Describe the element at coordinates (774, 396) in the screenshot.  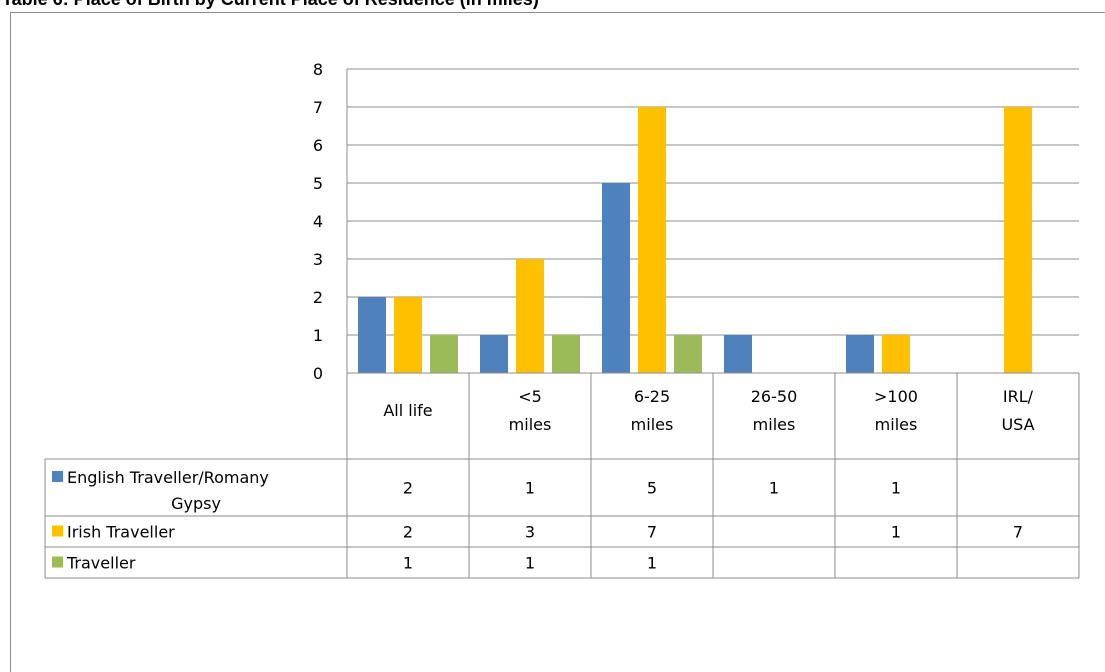
I see `x-tick-label: 26-50` at that location.